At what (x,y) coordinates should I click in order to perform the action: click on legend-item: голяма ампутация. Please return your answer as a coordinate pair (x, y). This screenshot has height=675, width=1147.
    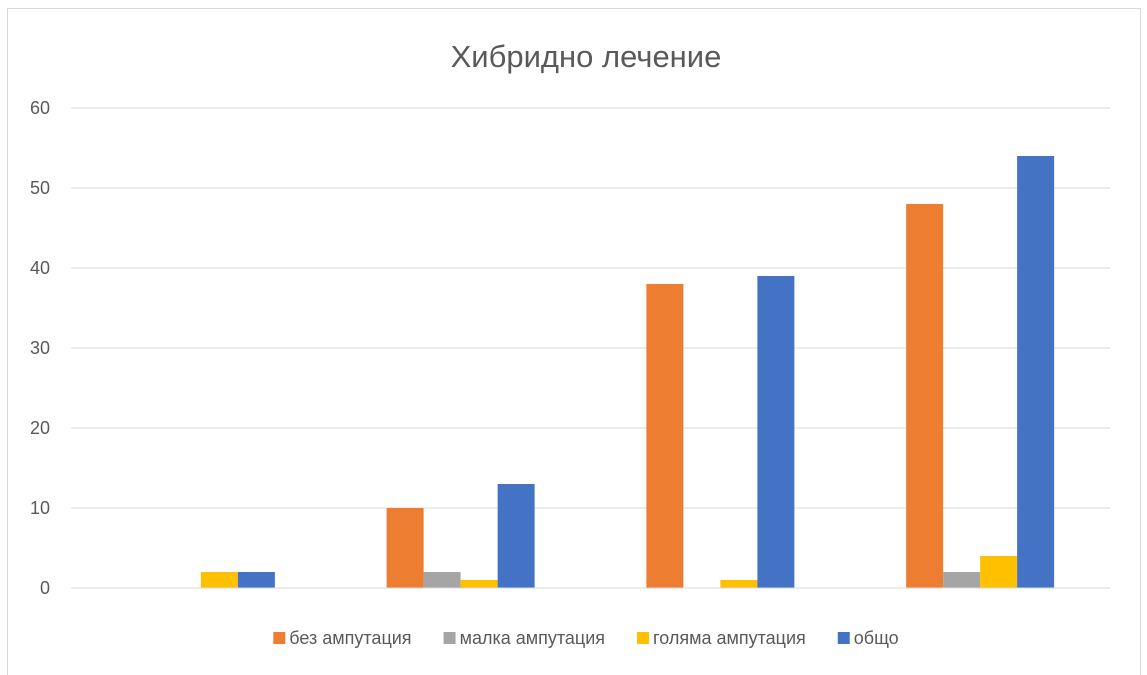
    Looking at the image, I should click on (721, 638).